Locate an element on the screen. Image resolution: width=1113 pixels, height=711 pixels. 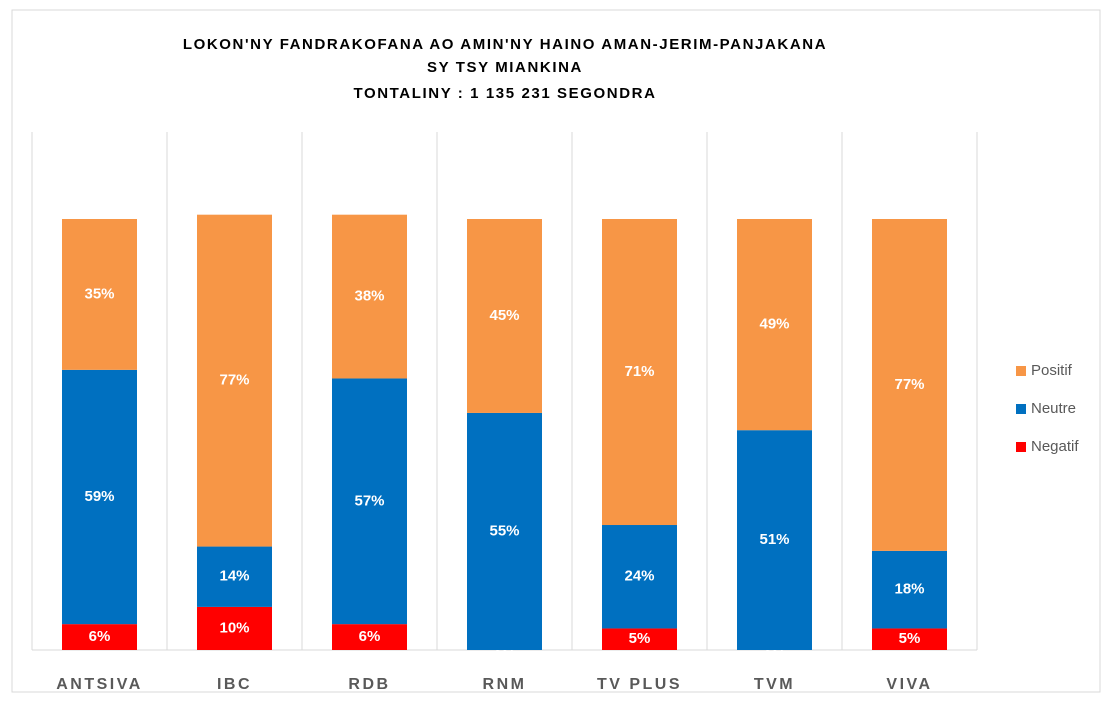
legend-label: Negatif is located at coordinates (1055, 446).